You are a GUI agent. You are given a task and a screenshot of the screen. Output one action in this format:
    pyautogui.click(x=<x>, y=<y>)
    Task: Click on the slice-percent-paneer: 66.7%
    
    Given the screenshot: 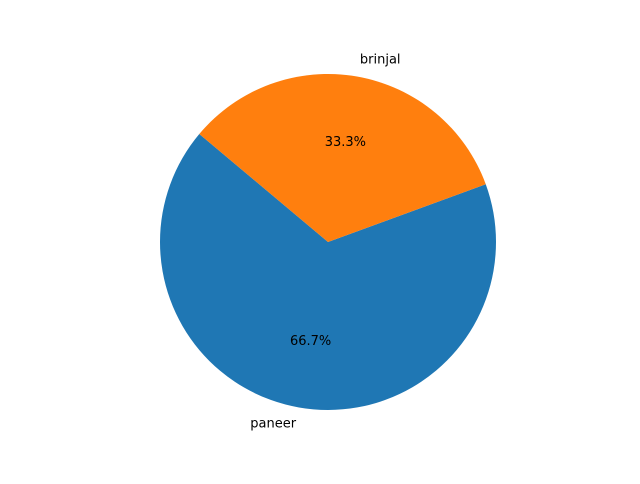 What is the action you would take?
    pyautogui.click(x=310, y=341)
    